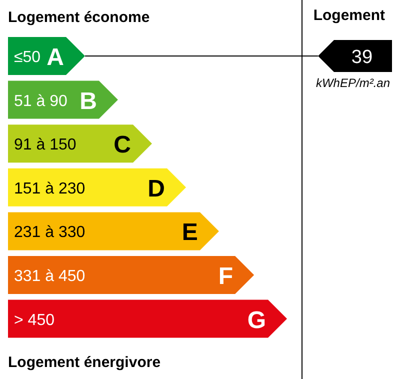 The height and width of the screenshot is (379, 400). I want to click on text: Logement énergivore, so click(84, 362).